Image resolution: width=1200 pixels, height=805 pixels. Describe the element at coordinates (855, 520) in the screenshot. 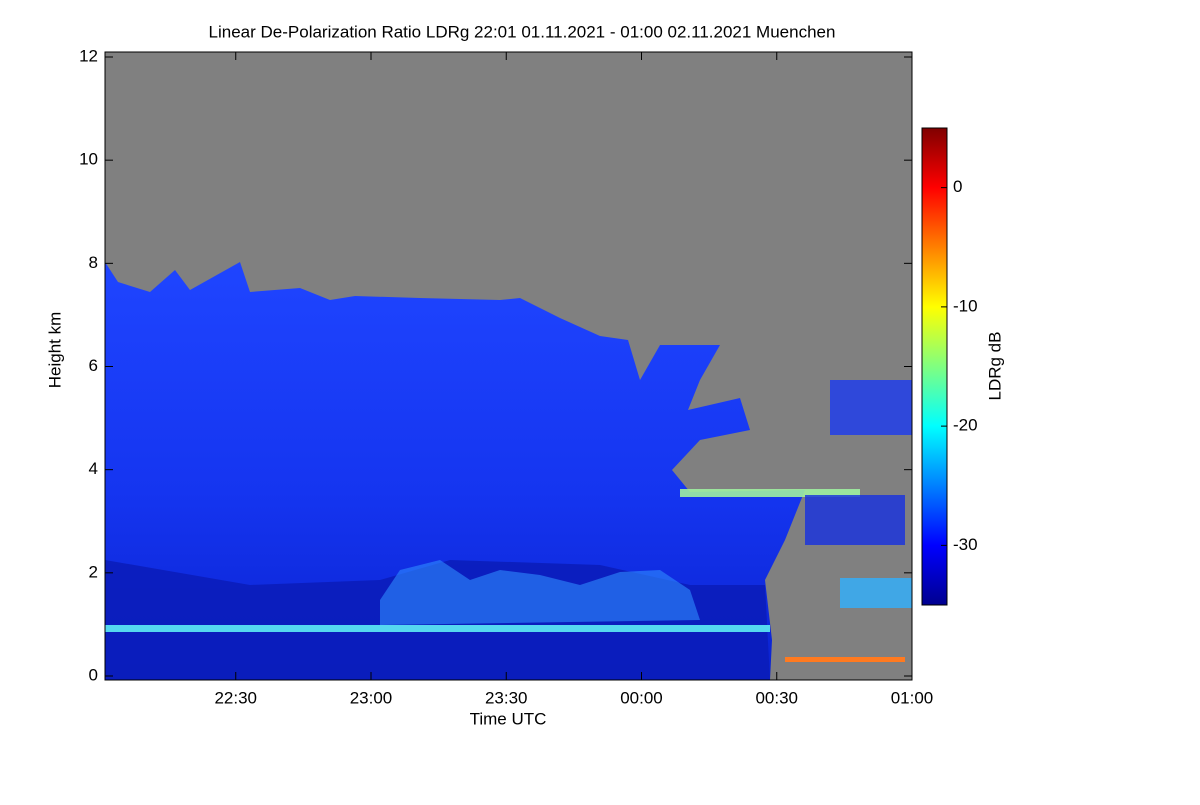

I see `mid-patch` at that location.